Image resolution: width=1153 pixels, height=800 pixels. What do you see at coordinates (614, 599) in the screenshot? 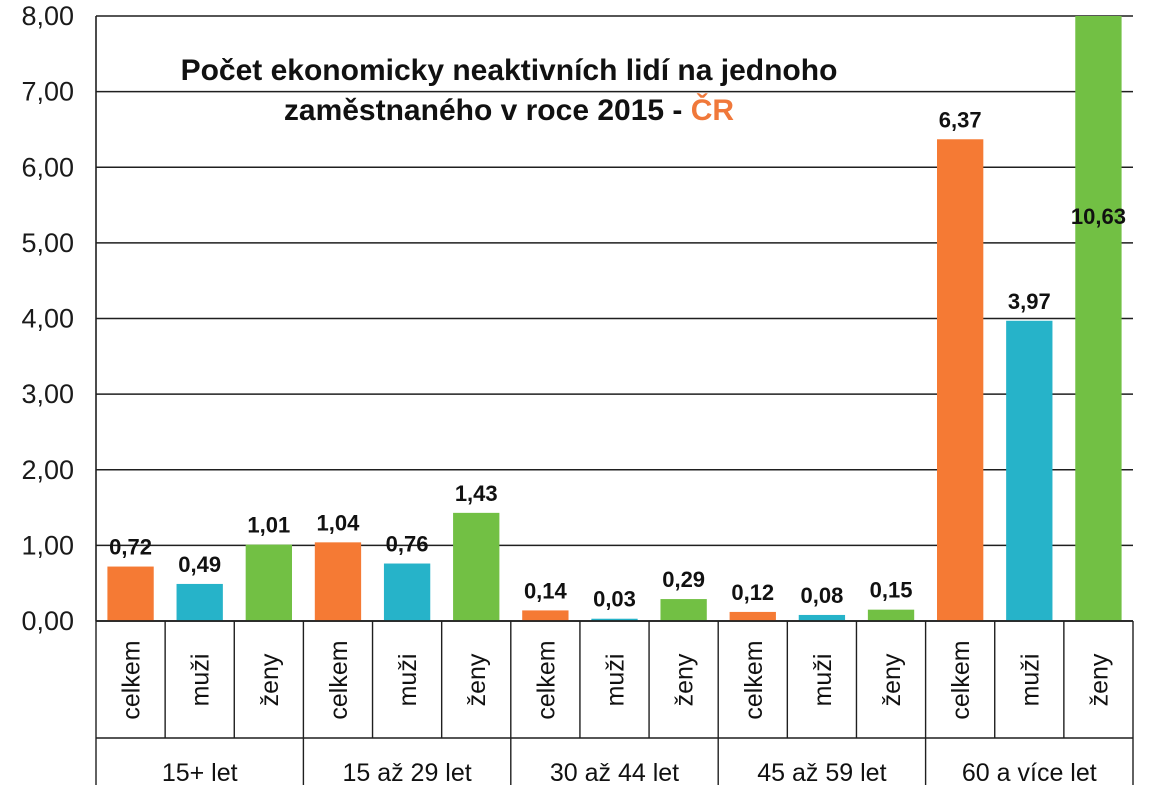
I see `data-label: 0,03` at bounding box center [614, 599].